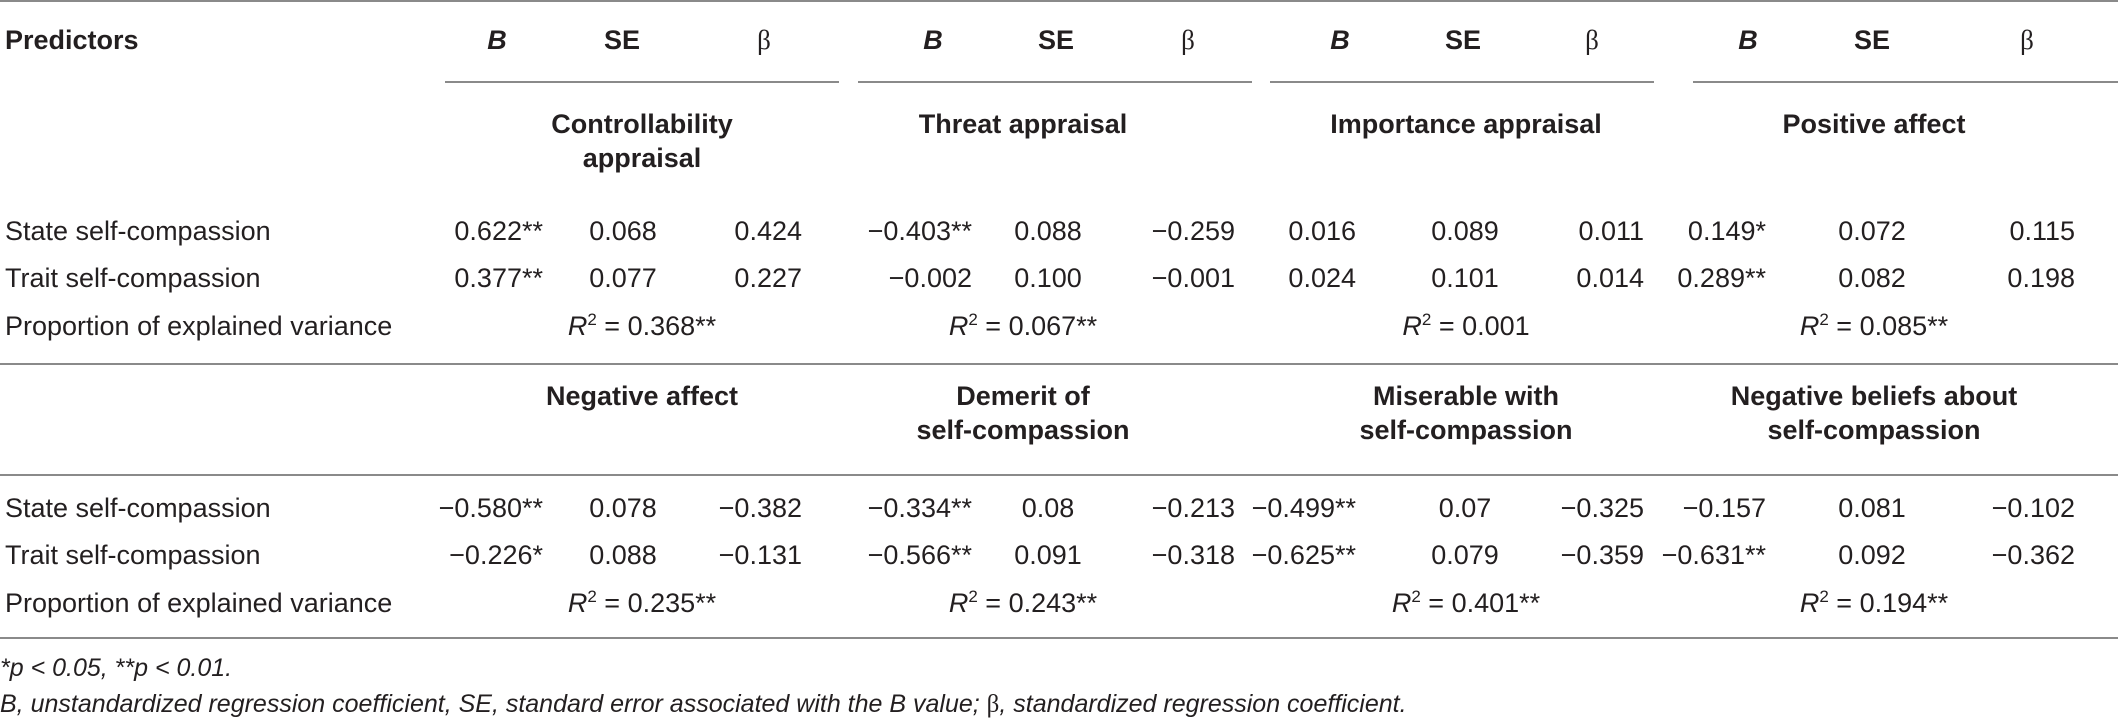 The image size is (2118, 726). I want to click on r-squared-text: = 0.243**, so click(1037, 603).